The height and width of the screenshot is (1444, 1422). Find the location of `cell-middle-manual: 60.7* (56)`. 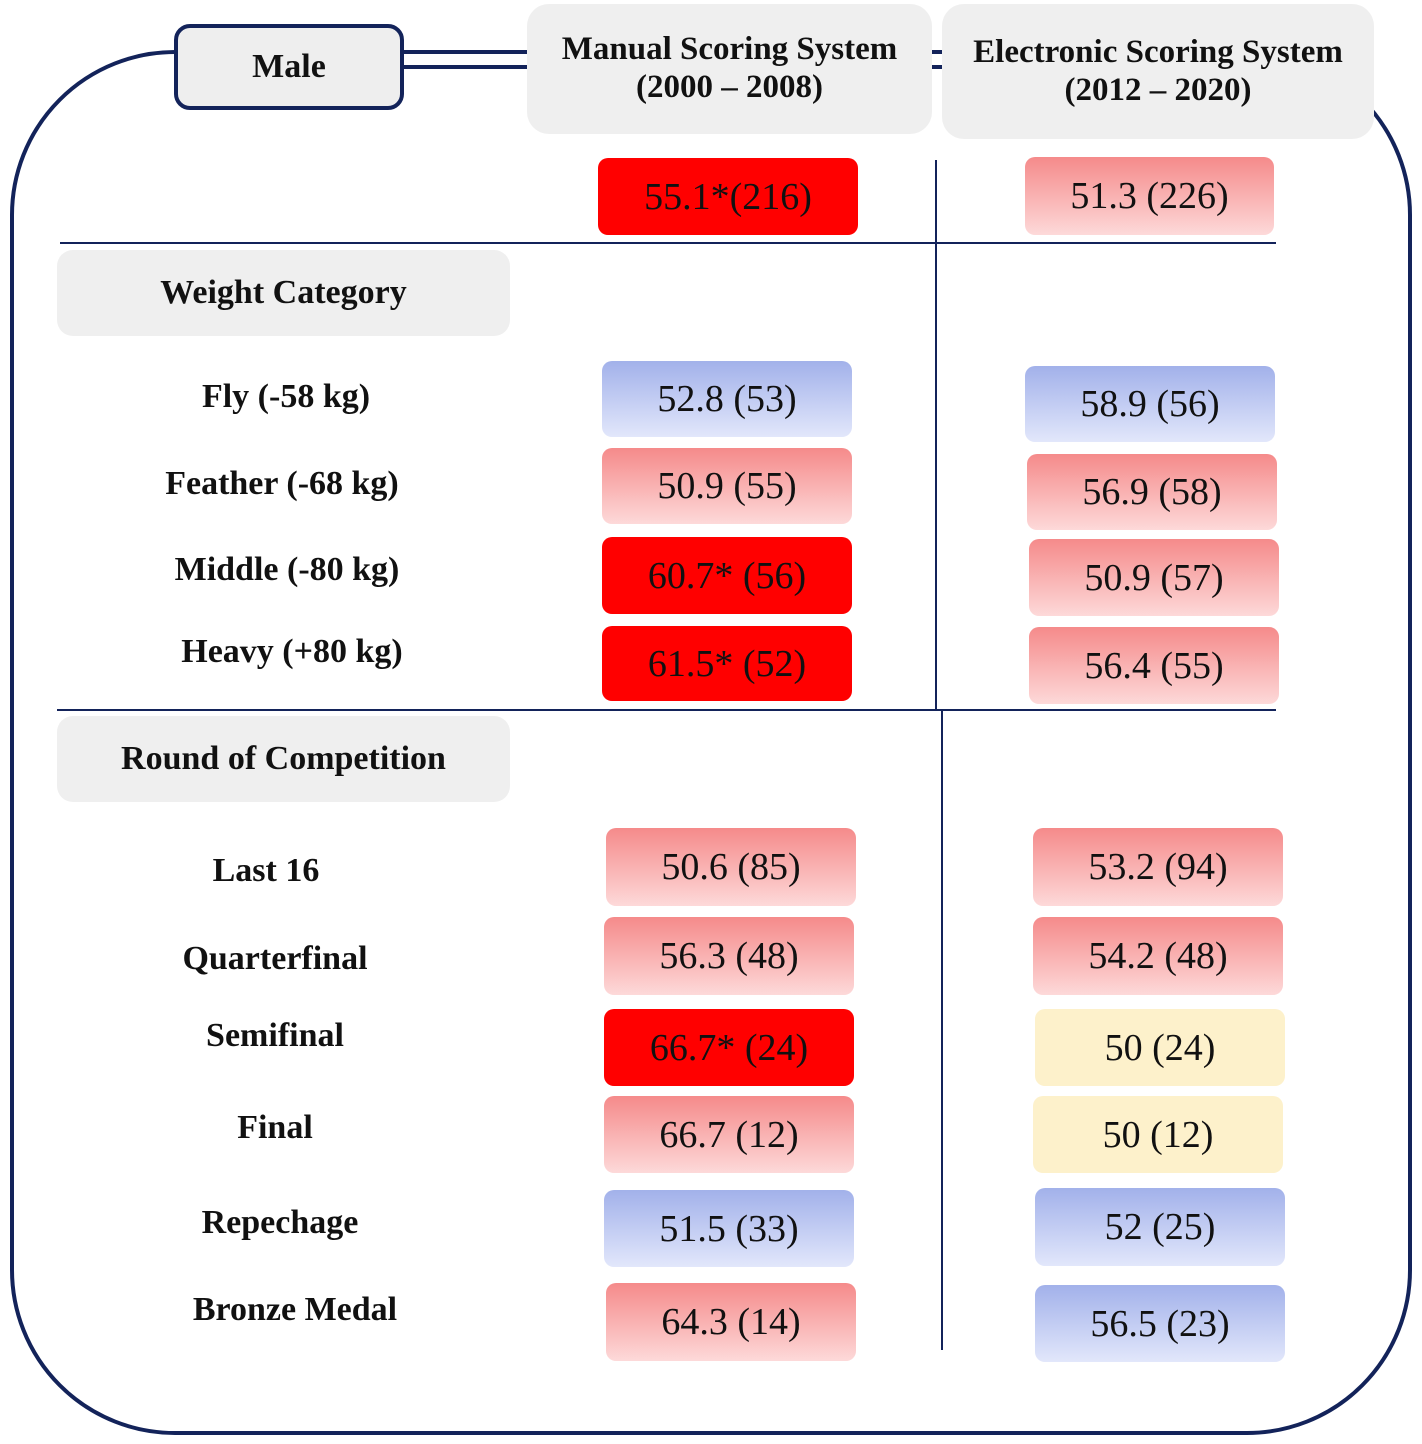

cell-middle-manual: 60.7* (56) is located at coordinates (727, 575).